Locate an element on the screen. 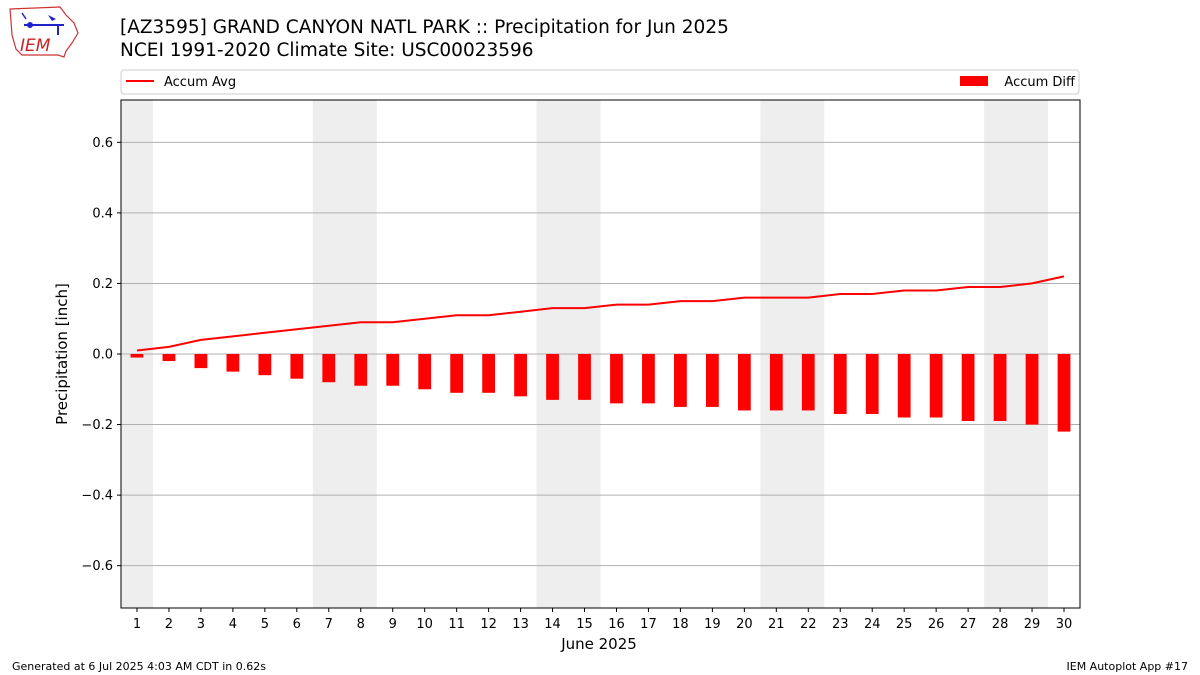  x-tick-label: 4 is located at coordinates (233, 624).